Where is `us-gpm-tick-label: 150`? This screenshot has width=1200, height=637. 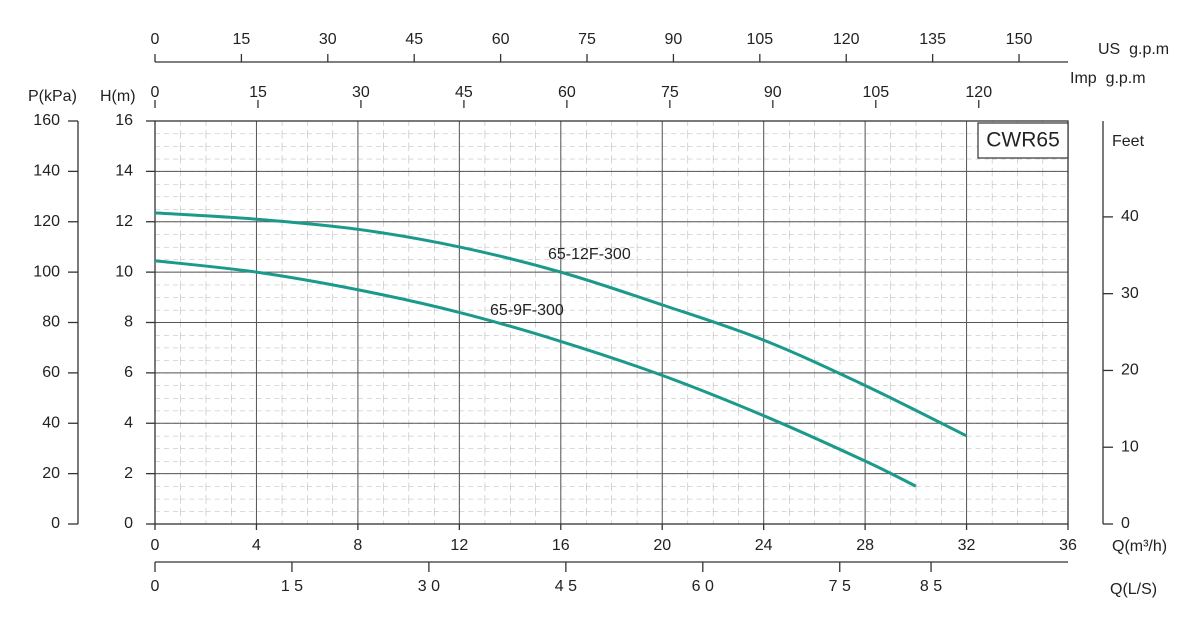 us-gpm-tick-label: 150 is located at coordinates (1019, 39).